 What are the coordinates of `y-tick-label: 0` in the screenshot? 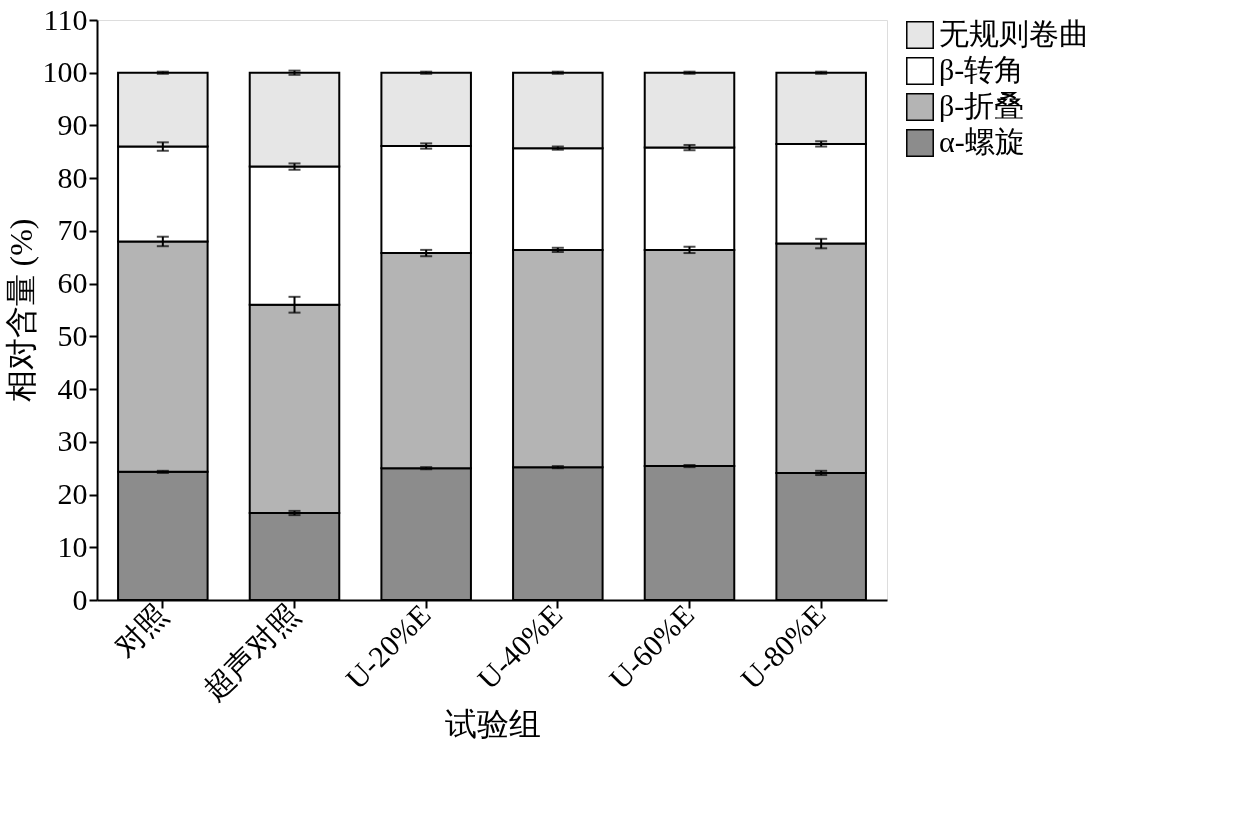 It's located at (80, 599).